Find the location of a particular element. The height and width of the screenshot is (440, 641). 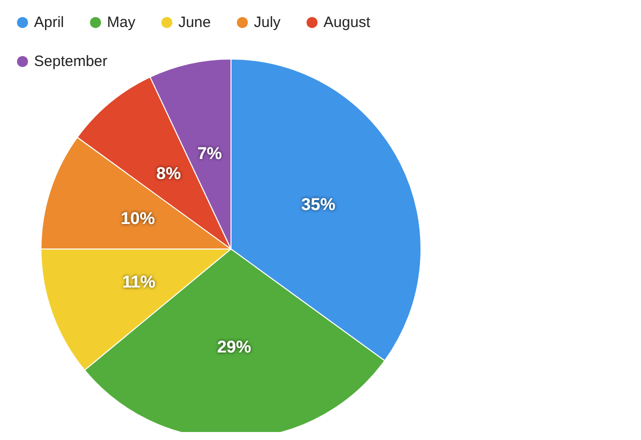

data-label: 11% is located at coordinates (139, 282).